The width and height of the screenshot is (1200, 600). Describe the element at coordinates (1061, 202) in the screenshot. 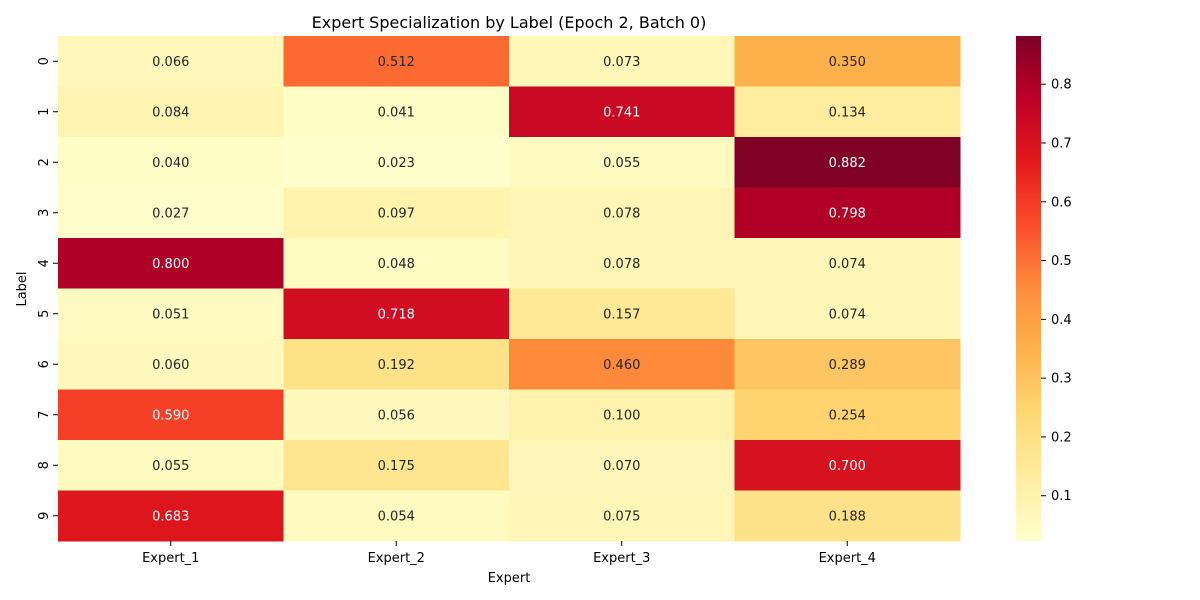

I see `colorbar-tick-label: 0.6` at that location.